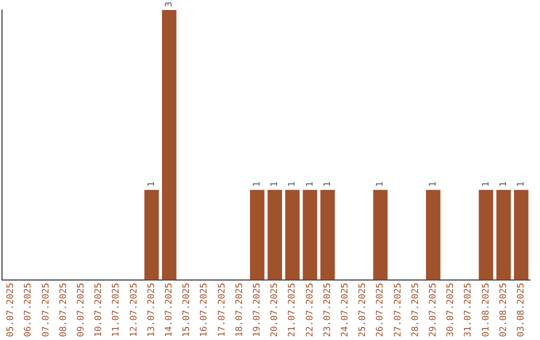 The width and height of the screenshot is (540, 340). Describe the element at coordinates (327, 310) in the screenshot. I see `x-tick-label: 23.07.2025` at that location.